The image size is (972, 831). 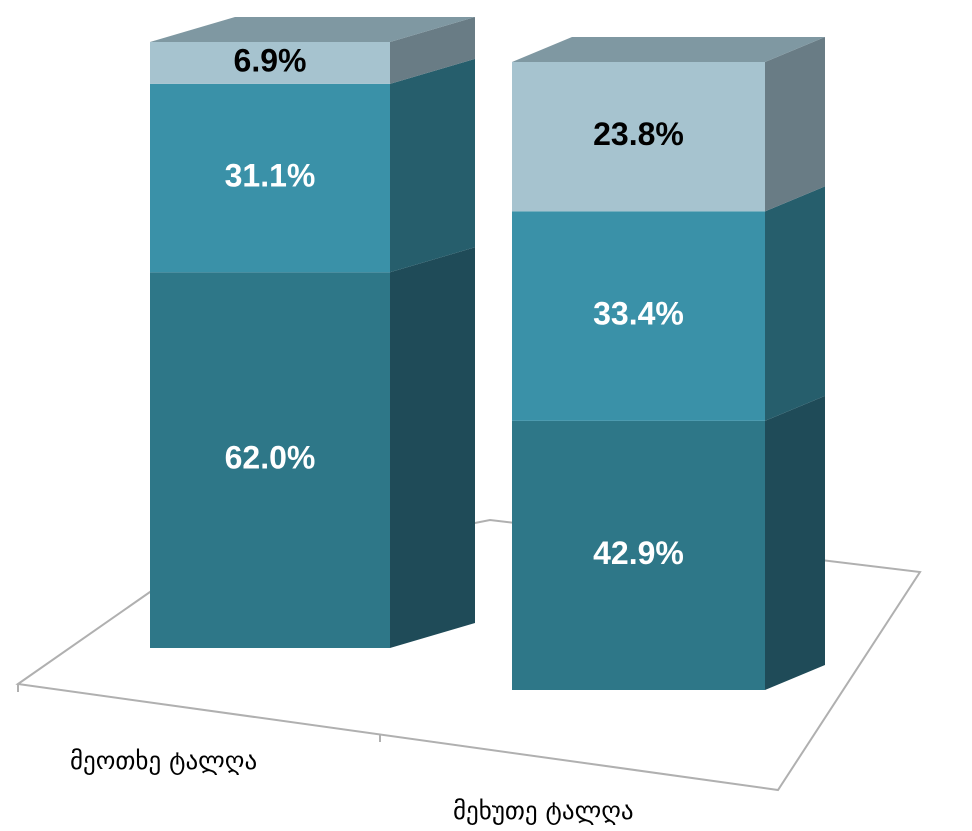 What do you see at coordinates (638, 134) in the screenshot?
I see `value-label: 23.8%` at bounding box center [638, 134].